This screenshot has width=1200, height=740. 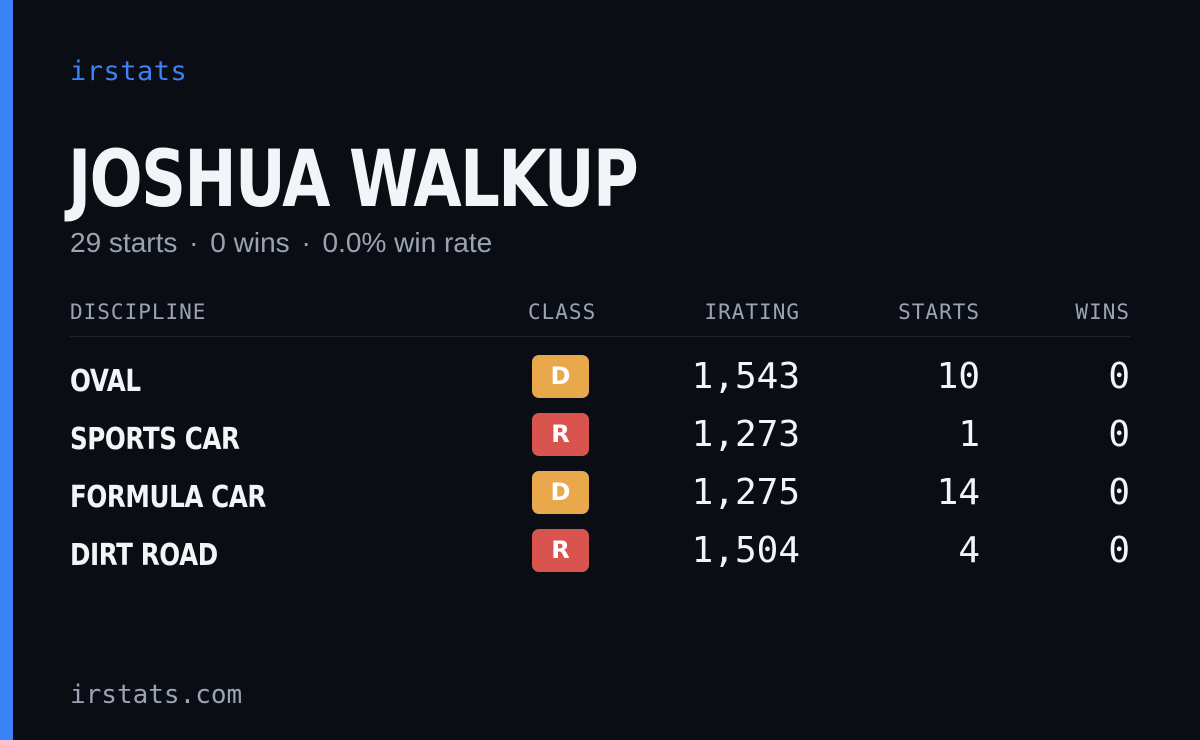 I want to click on discipline-name: FORMULA CAR, so click(x=168, y=497).